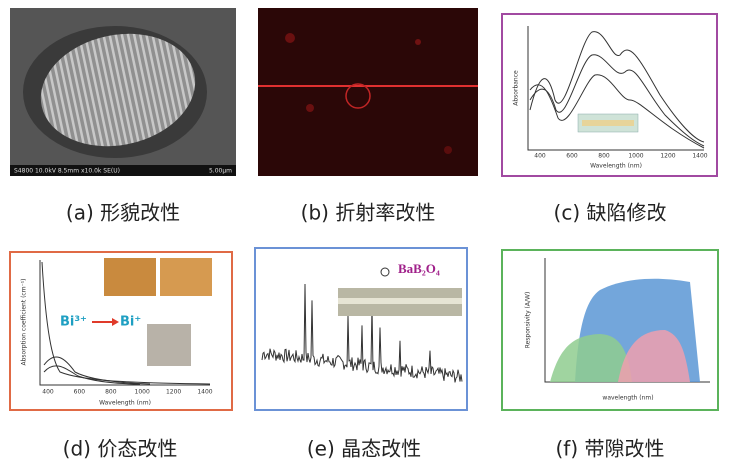 This screenshot has height=469, width=729. What do you see at coordinates (123, 92) in the screenshot?
I see `panel-a: S4800 10.0kV 8.5mm x10.0k SE(U) 5.00μm` at bounding box center [123, 92].